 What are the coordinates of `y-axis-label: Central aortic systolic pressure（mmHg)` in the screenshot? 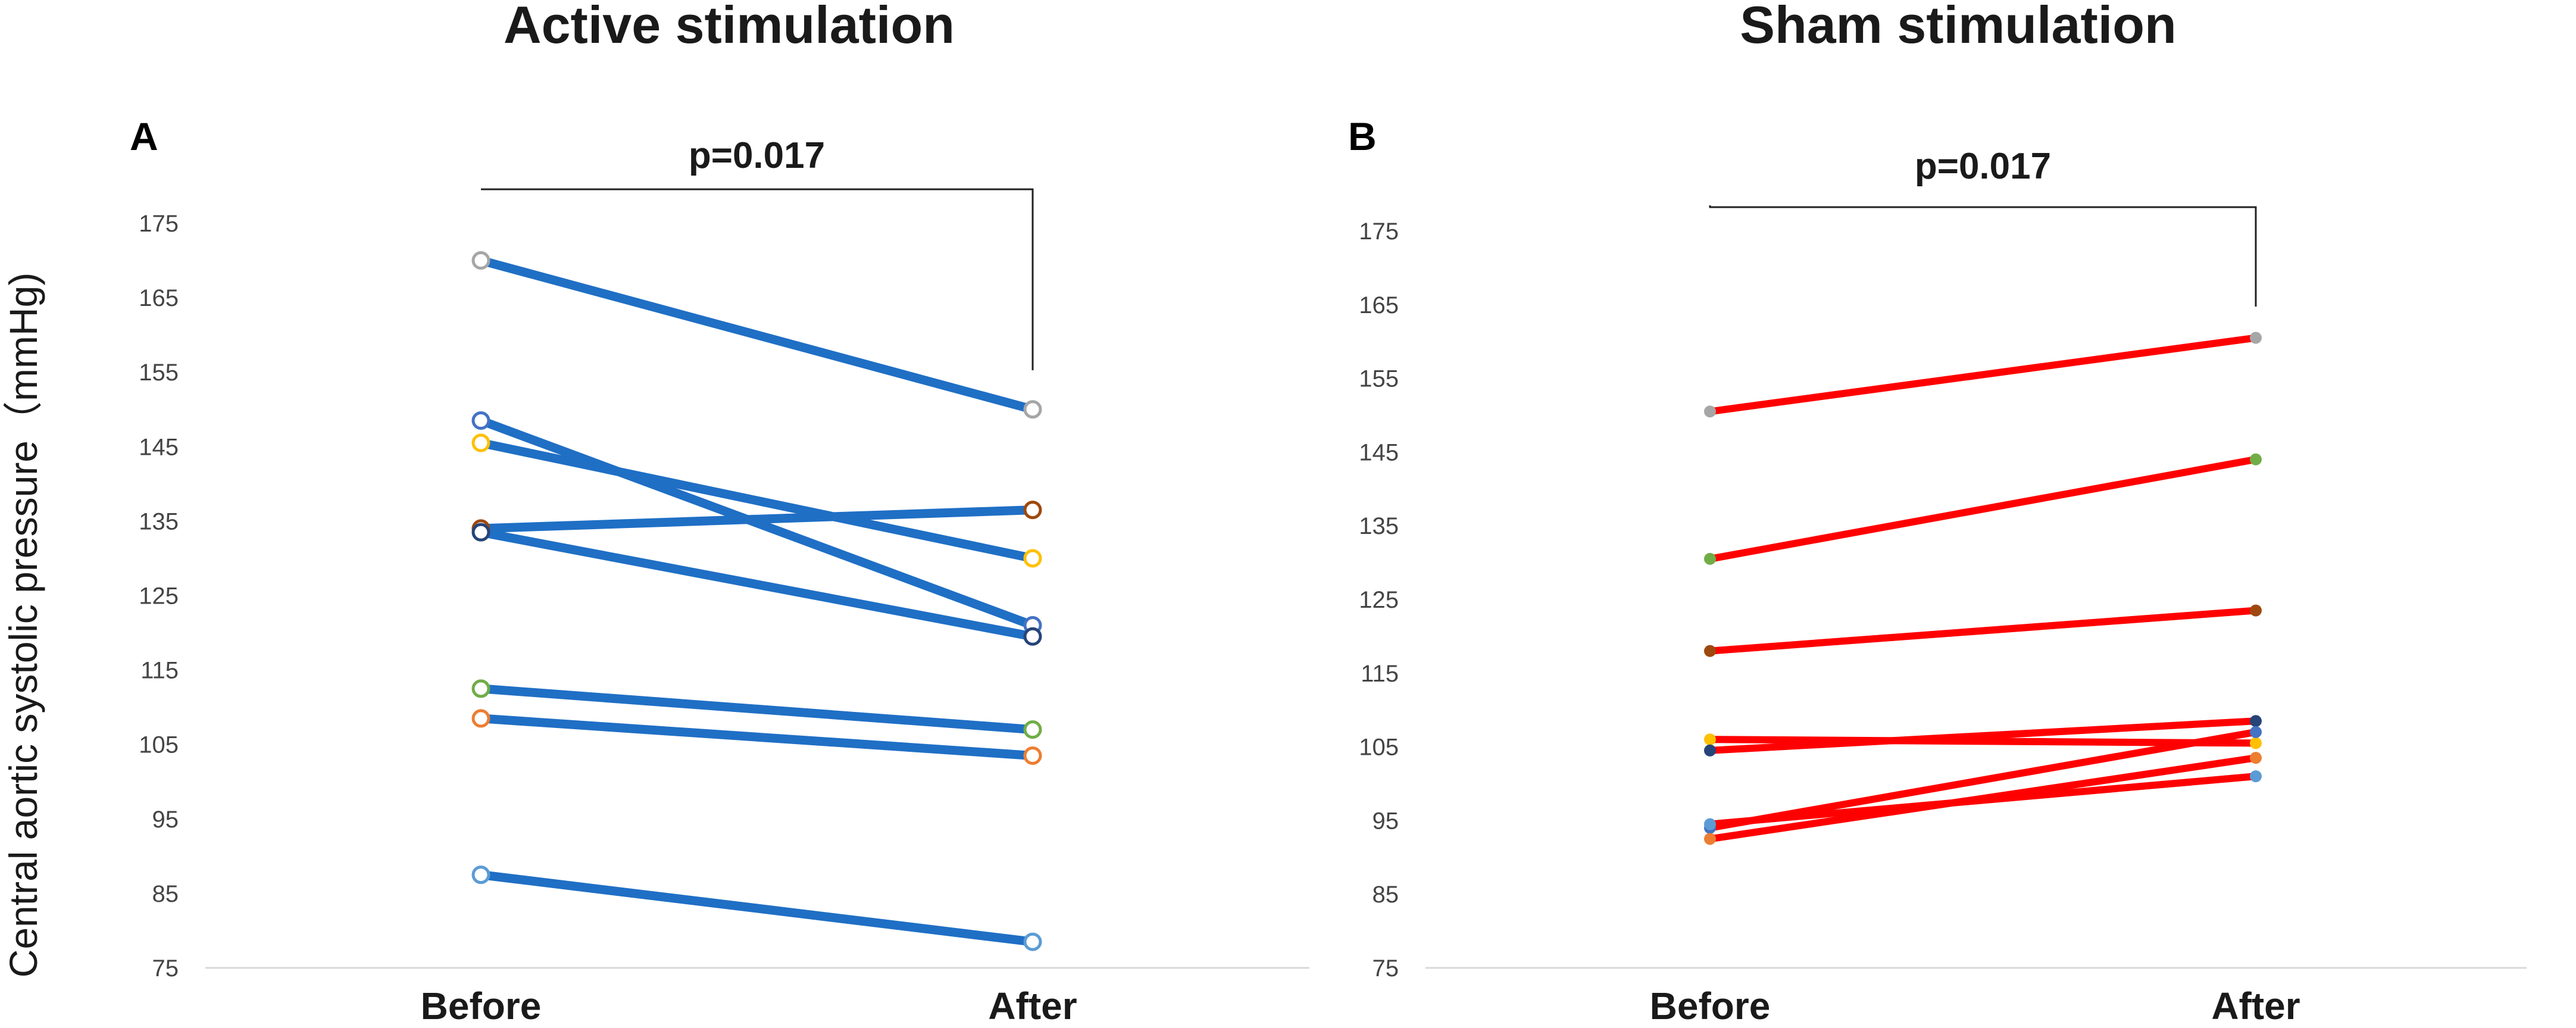 It's located at (23, 625).